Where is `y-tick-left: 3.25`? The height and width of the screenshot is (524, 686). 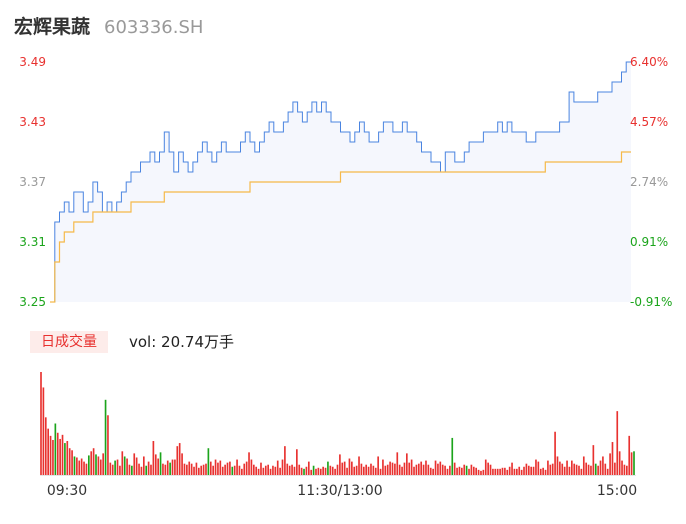
y-tick-left: 3.25 is located at coordinates (32, 302).